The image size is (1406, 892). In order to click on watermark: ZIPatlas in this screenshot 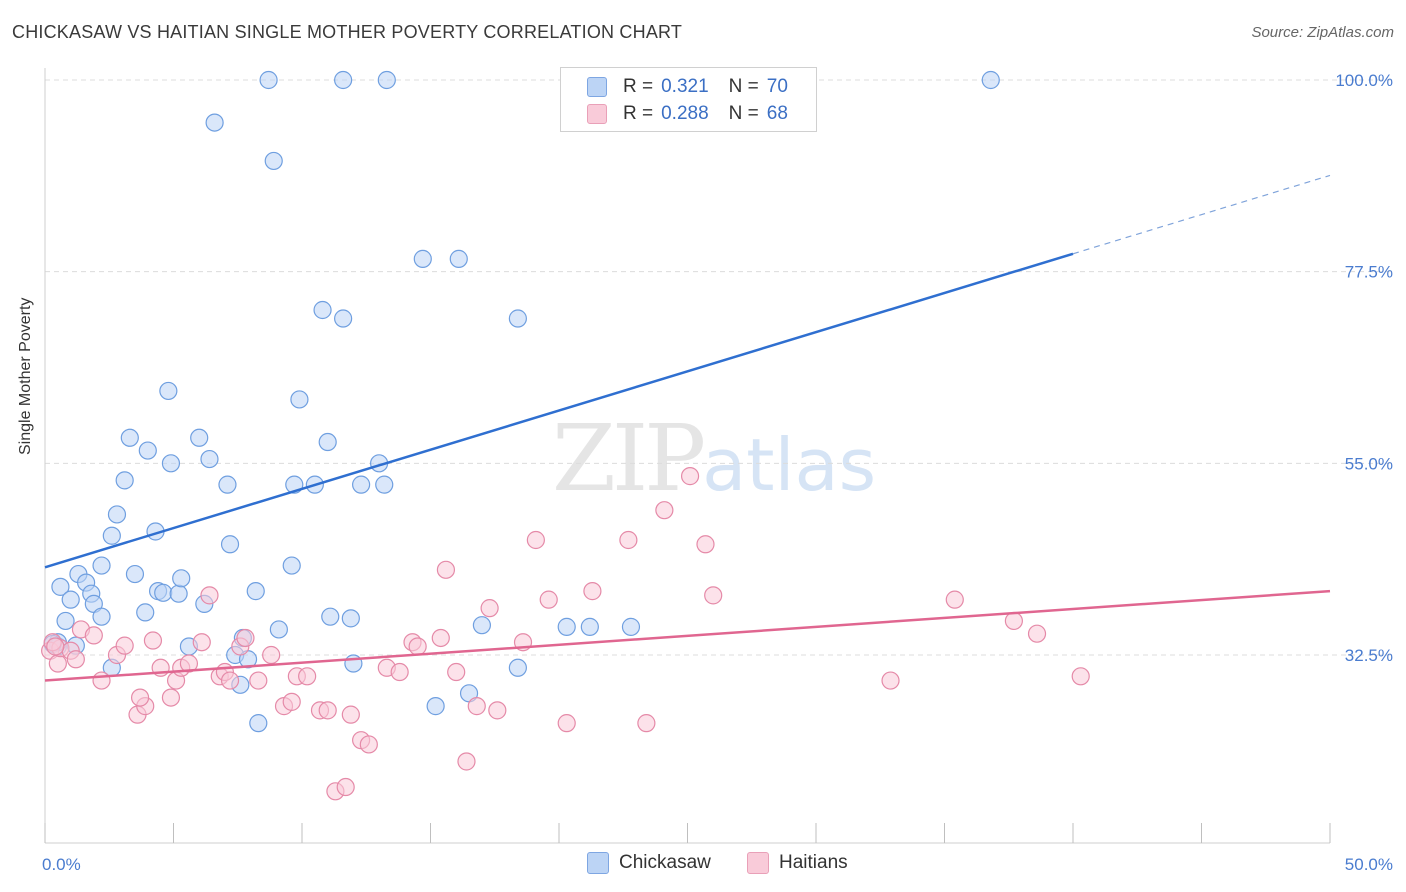, I will do `click(714, 458)`.